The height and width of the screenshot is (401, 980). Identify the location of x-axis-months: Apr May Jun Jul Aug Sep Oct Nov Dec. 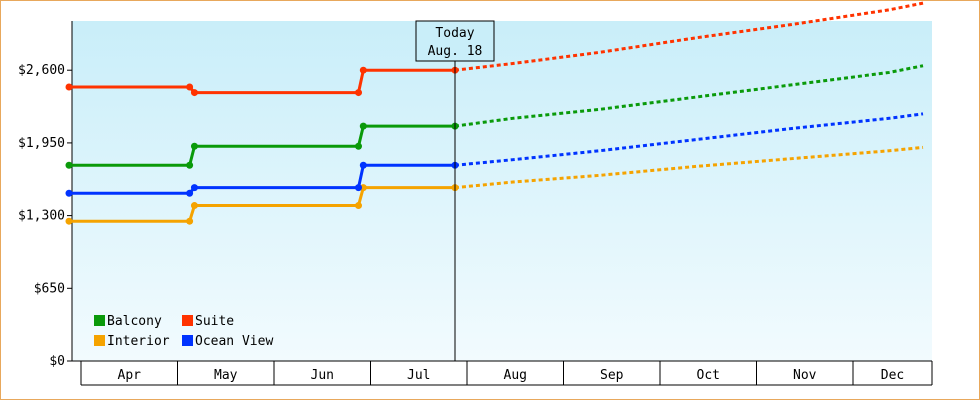
(506, 373).